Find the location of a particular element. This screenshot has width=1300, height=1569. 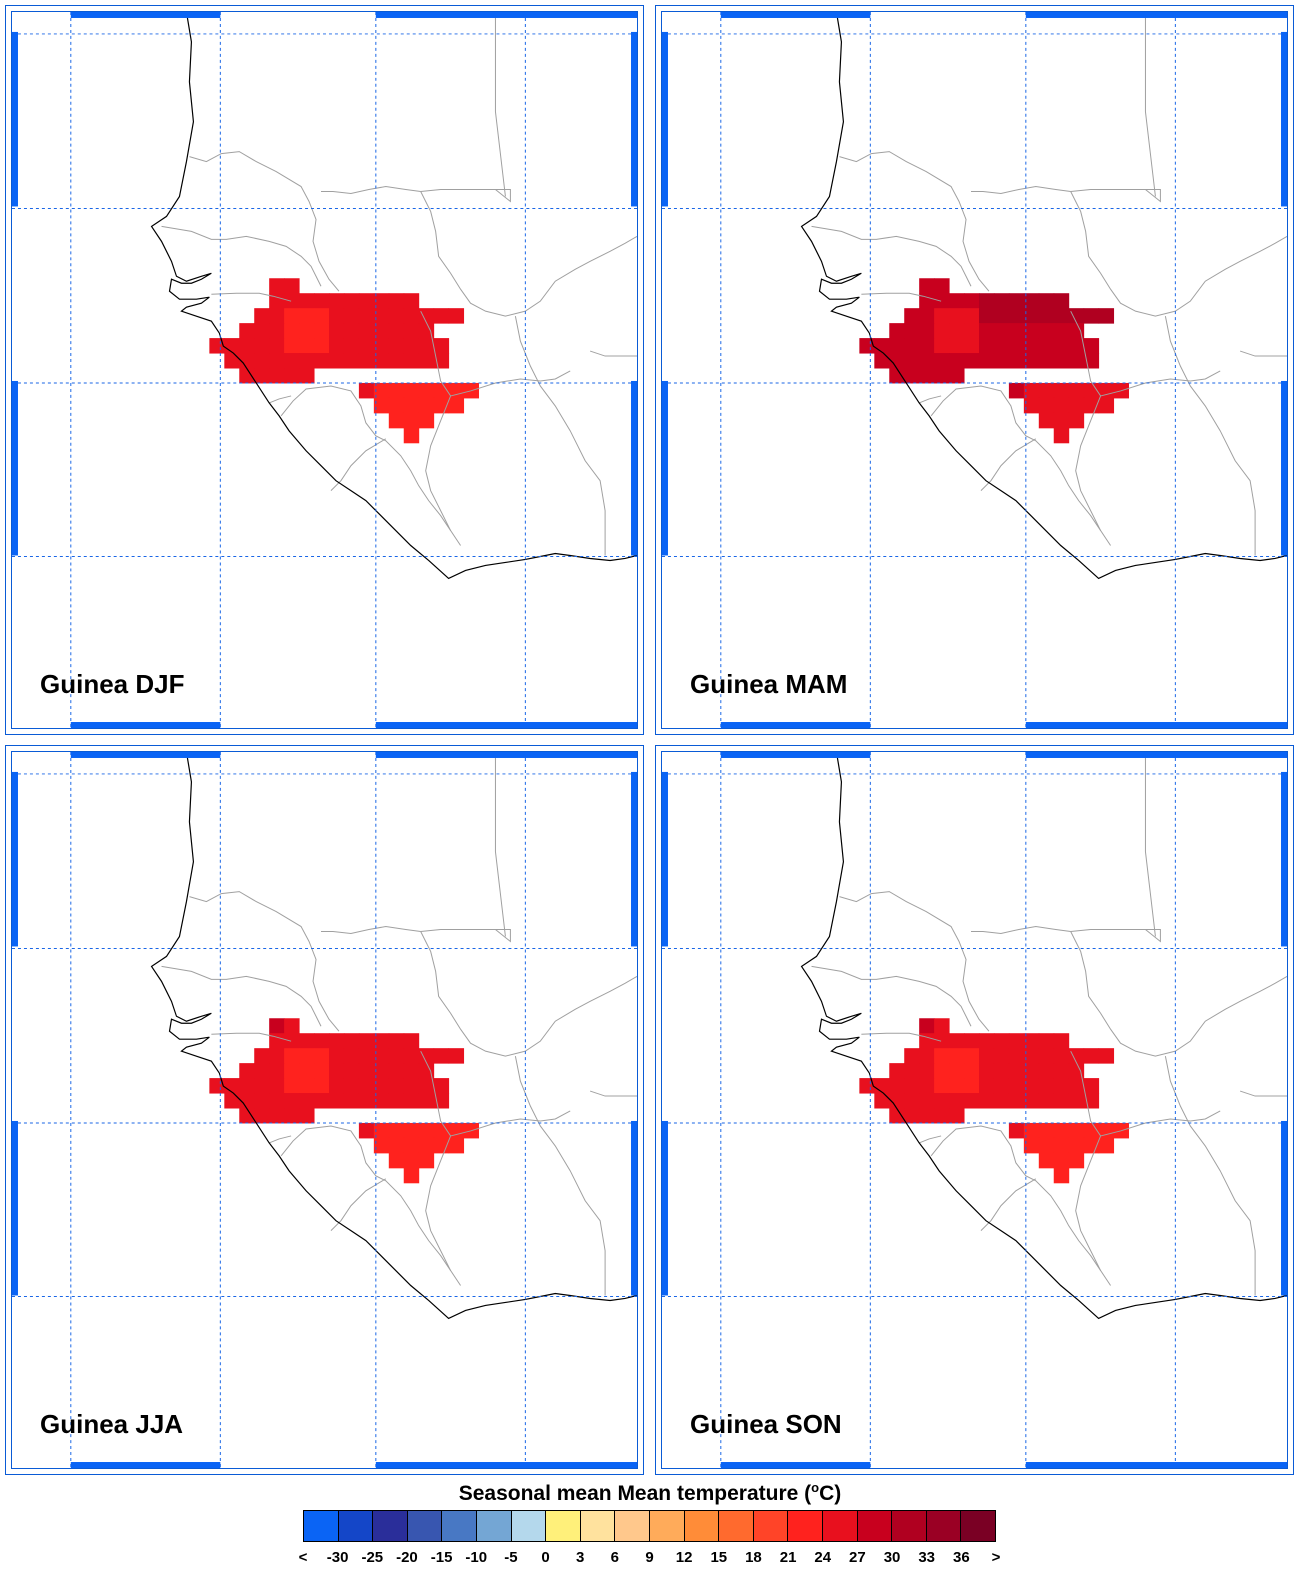

colorbar-tick-label: 27 is located at coordinates (857, 1557).